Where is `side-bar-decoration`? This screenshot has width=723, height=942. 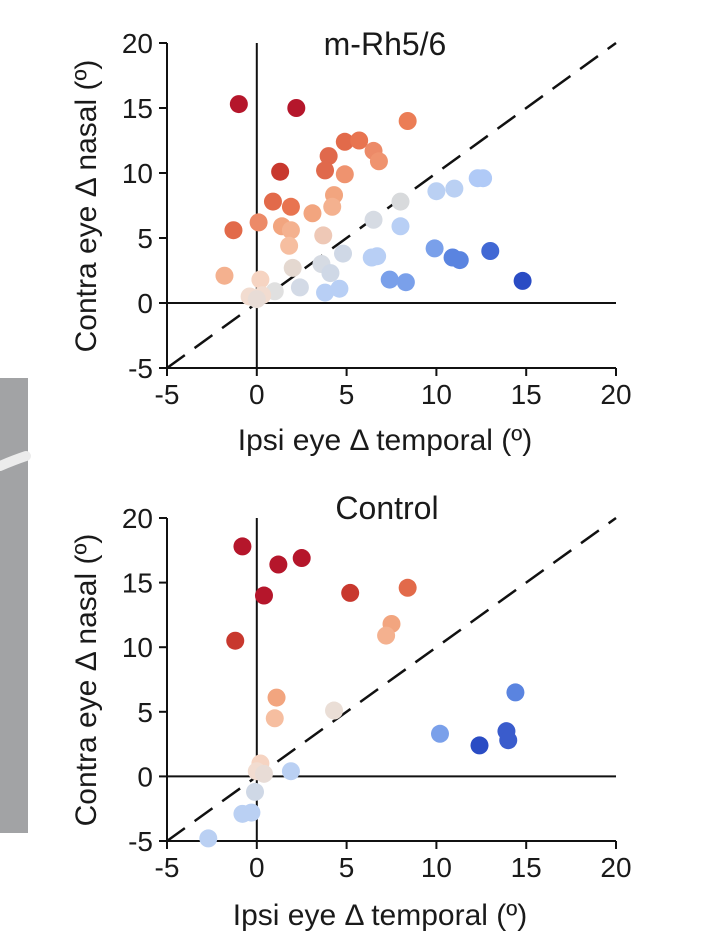
side-bar-decoration is located at coordinates (14, 605).